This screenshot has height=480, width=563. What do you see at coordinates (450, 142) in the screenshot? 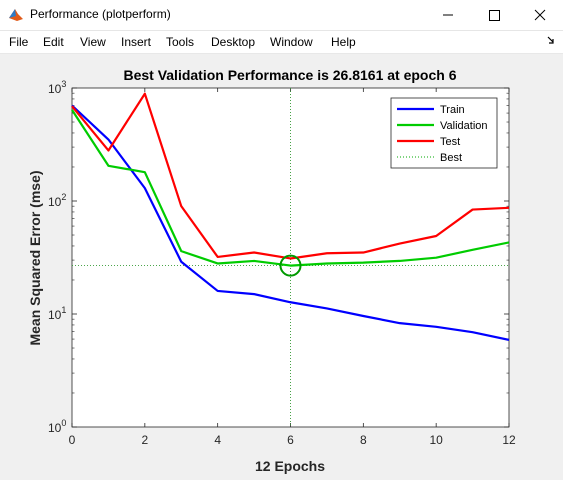
I see `legend-label: Test` at bounding box center [450, 142].